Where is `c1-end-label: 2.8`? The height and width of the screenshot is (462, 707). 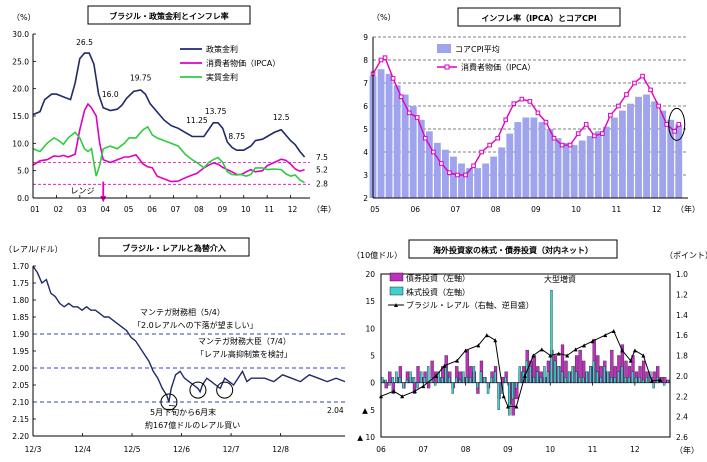 c1-end-label: 2.8 is located at coordinates (322, 184).